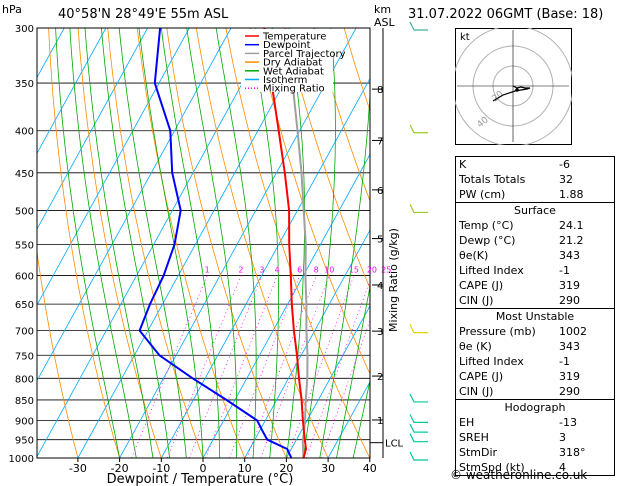  Describe the element at coordinates (207, 270) in the screenshot. I see `mixing-ratio-label: 1` at that location.